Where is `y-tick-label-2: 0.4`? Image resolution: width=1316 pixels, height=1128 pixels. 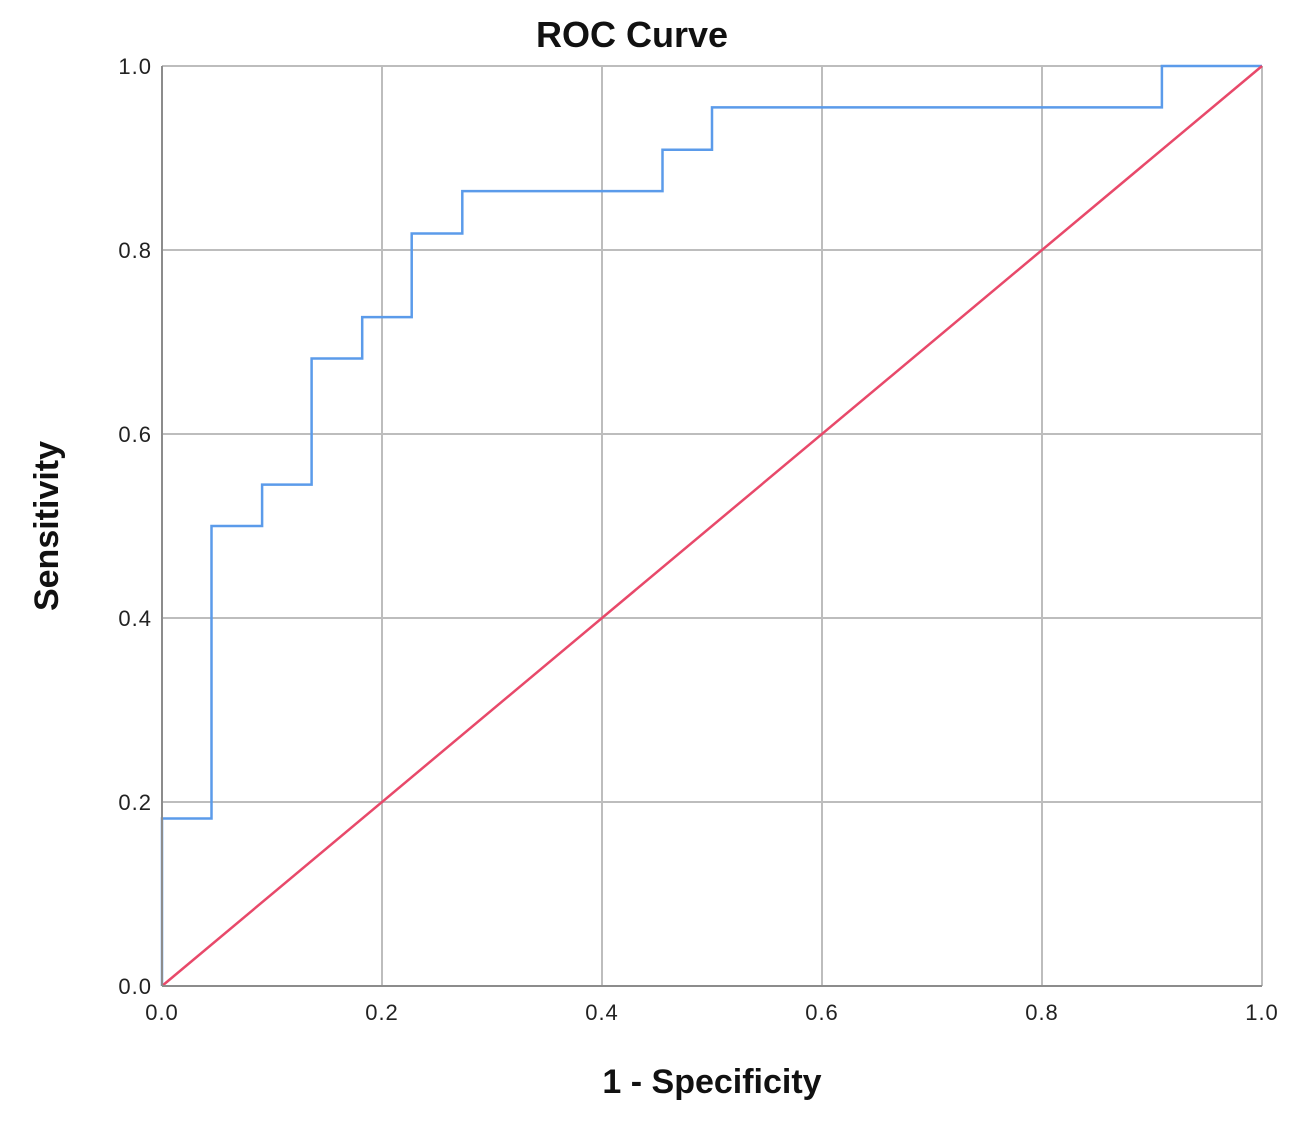 y-tick-label-2: 0.4 is located at coordinates (135, 618).